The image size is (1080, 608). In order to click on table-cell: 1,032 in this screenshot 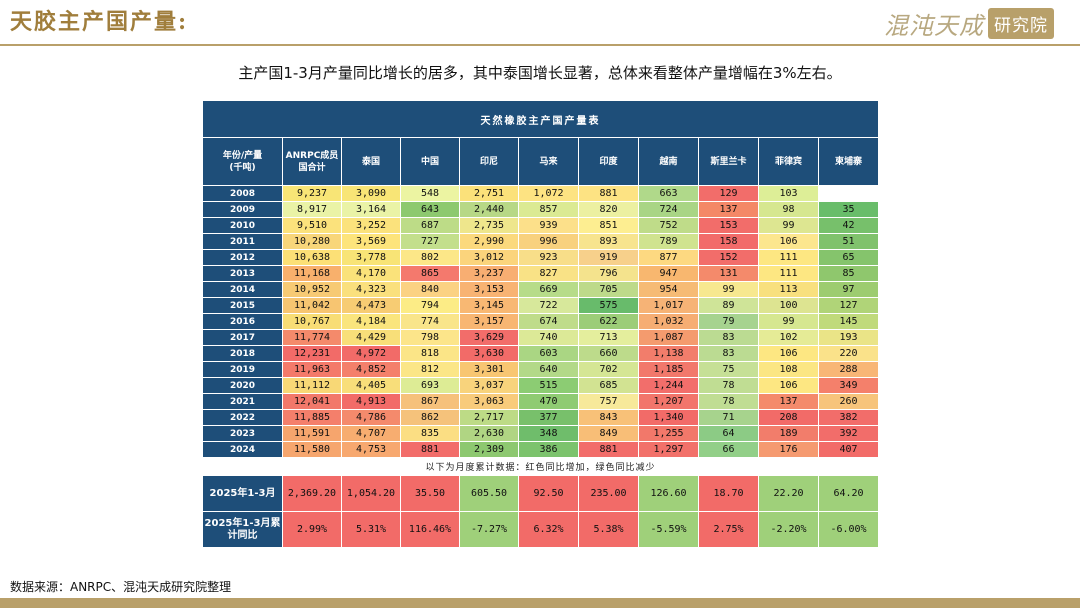, I will do `click(668, 321)`.